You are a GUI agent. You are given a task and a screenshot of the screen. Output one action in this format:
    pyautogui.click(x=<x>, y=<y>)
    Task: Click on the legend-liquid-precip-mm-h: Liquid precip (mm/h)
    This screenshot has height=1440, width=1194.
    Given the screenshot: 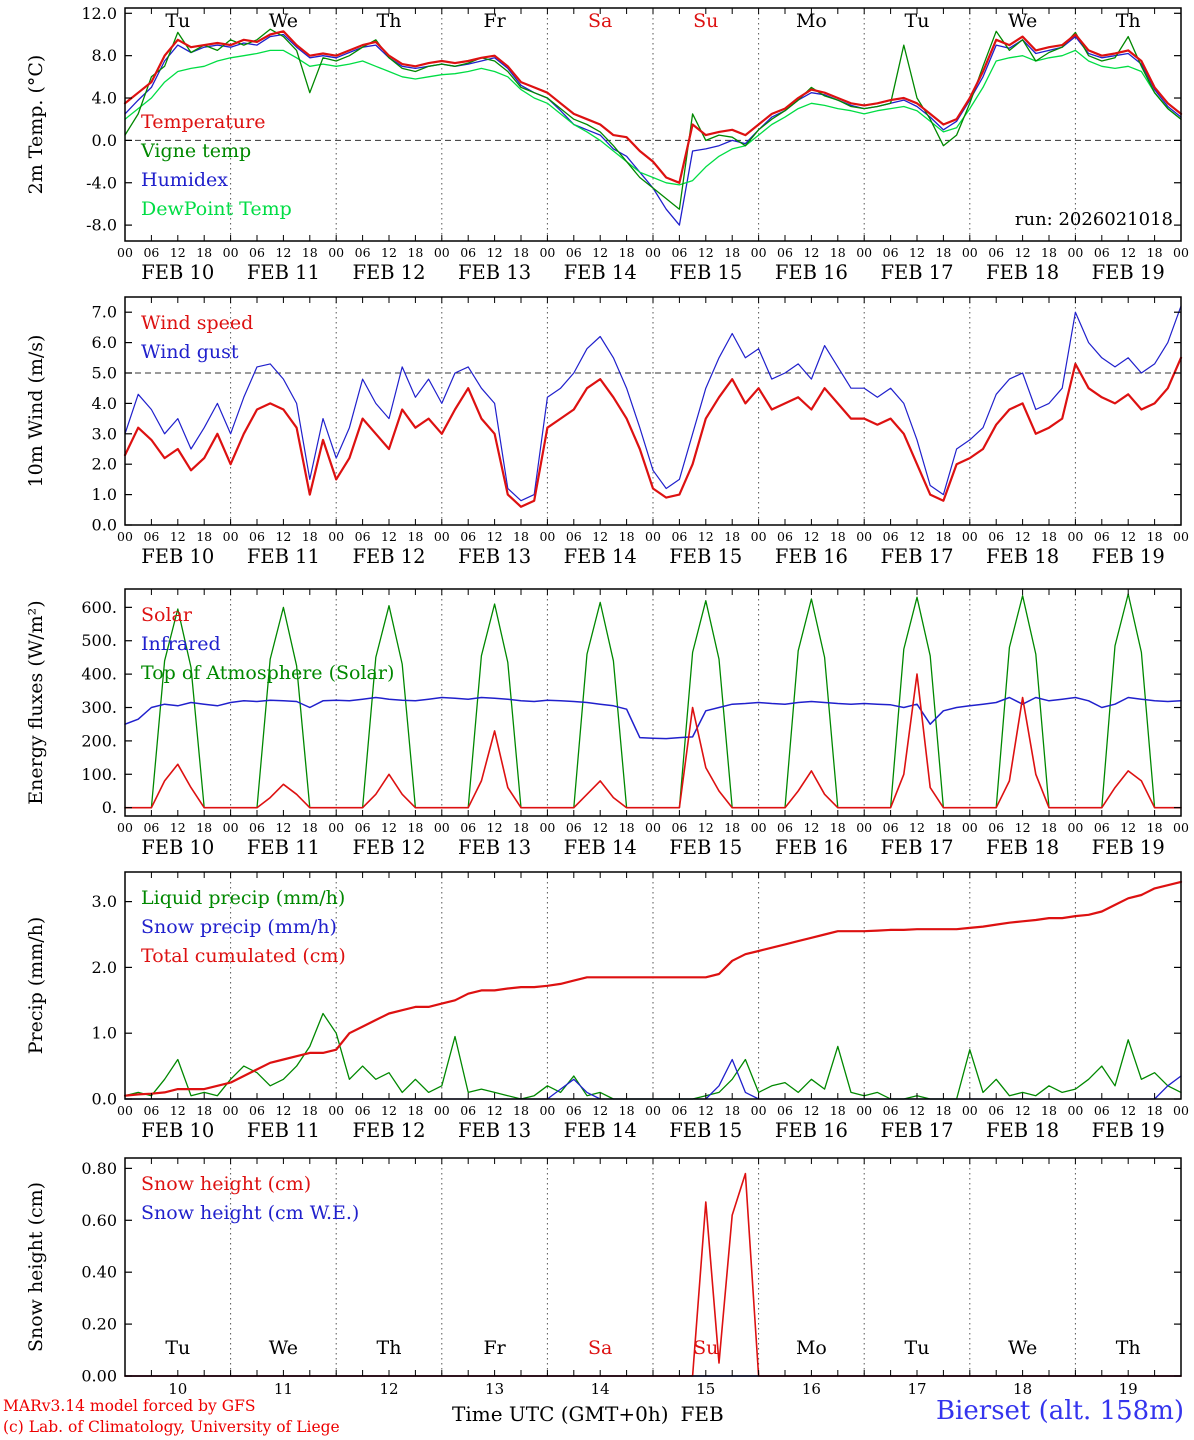 What is the action you would take?
    pyautogui.click(x=243, y=898)
    